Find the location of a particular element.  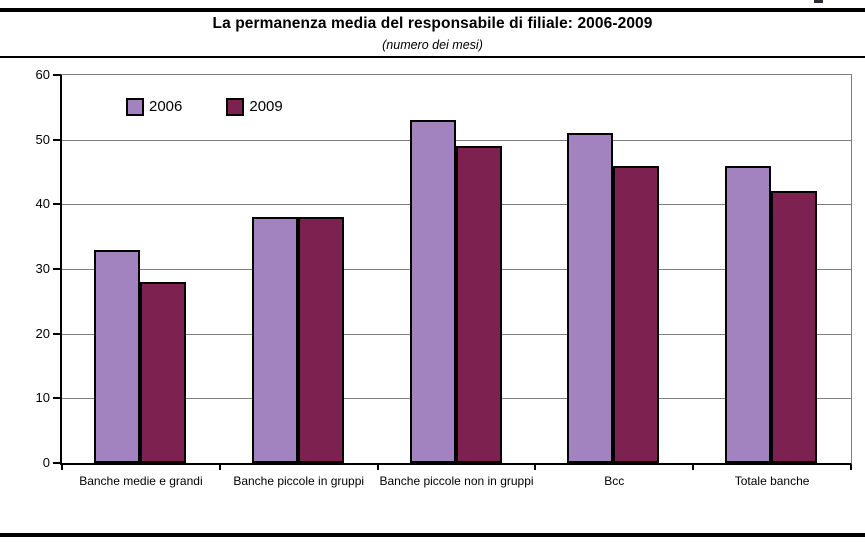

legend-label: 2009 is located at coordinates (266, 106).